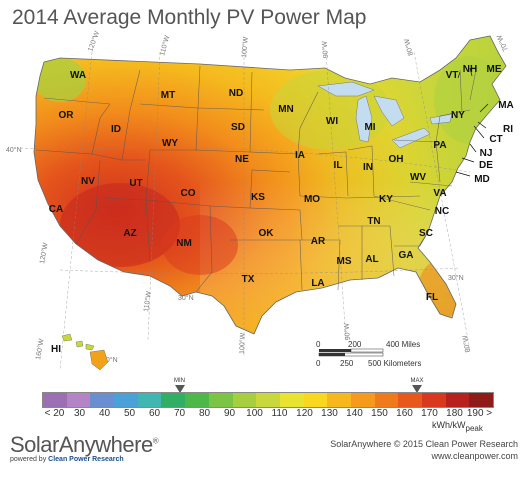 The width and height of the screenshot is (530, 479). Describe the element at coordinates (472, 122) in the screenshot. I see `state-pointer-lines` at that location.